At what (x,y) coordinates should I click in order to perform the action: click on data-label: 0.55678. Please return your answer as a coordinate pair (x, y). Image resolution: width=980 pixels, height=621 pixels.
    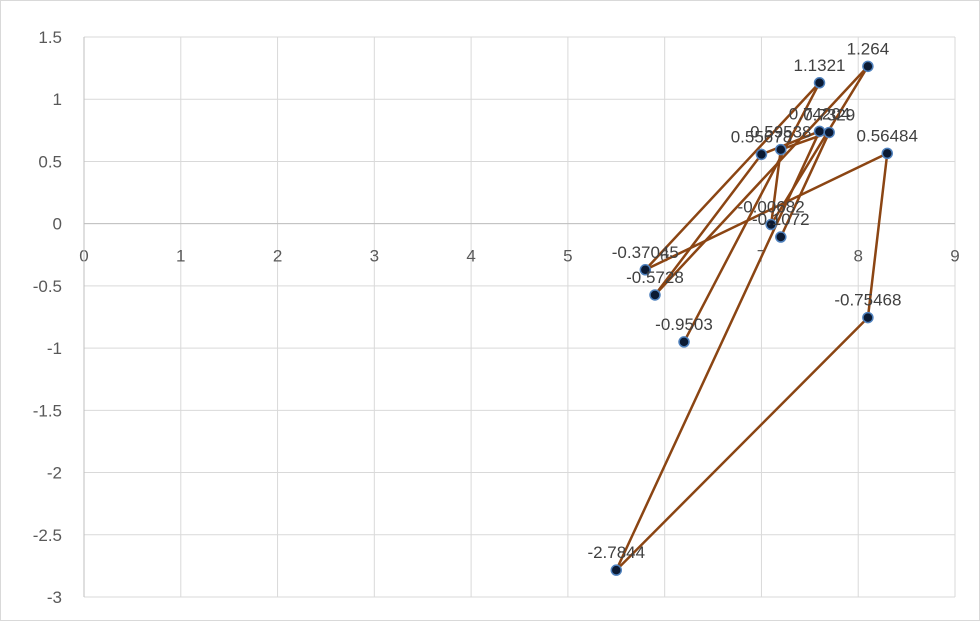
    Looking at the image, I should click on (761, 136).